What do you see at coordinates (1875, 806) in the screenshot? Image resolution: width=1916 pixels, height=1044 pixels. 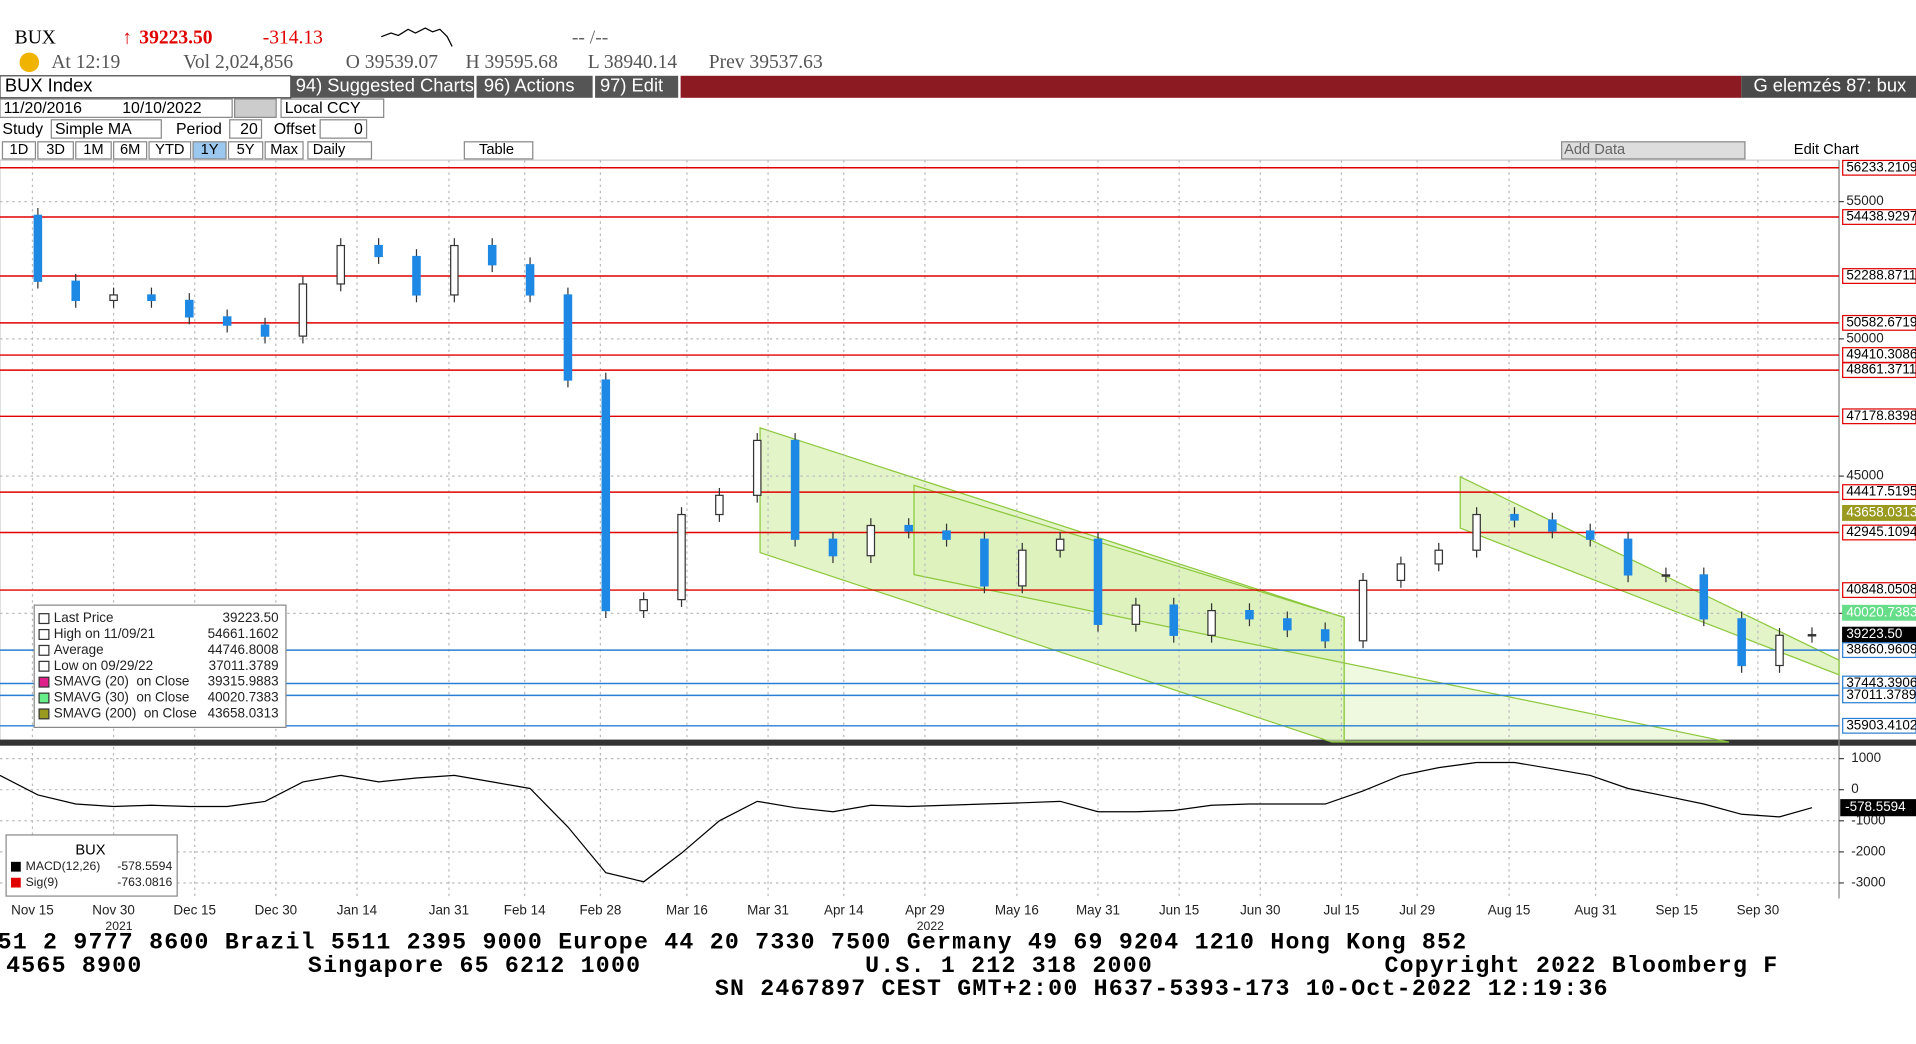 I see `macd-last: -578.5594` at bounding box center [1875, 806].